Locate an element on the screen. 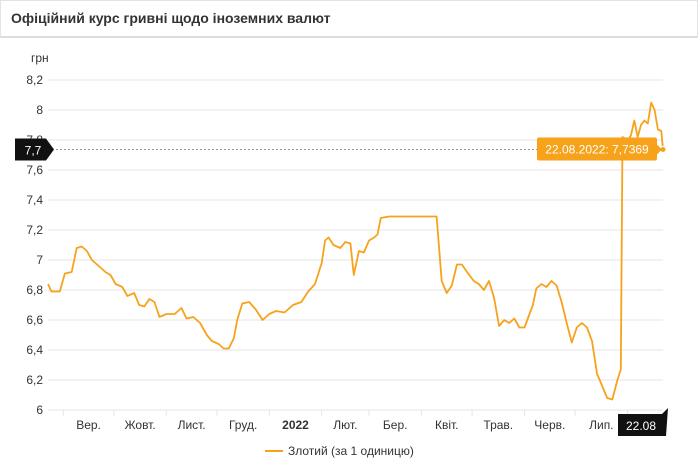 This screenshot has height=470, width=700. y-tick-label: 6,4 is located at coordinates (34, 350).